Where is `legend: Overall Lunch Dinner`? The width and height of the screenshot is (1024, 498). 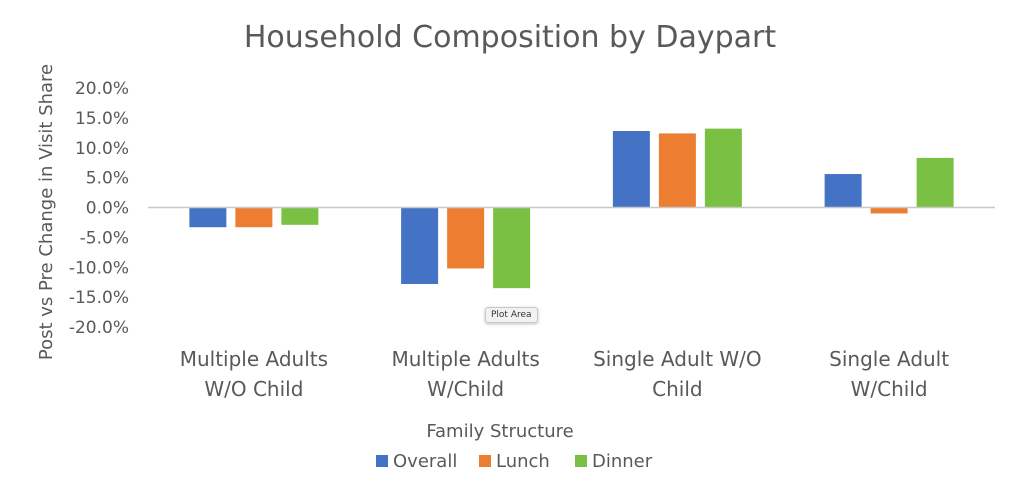 legend: Overall Lunch Dinner is located at coordinates (514, 461).